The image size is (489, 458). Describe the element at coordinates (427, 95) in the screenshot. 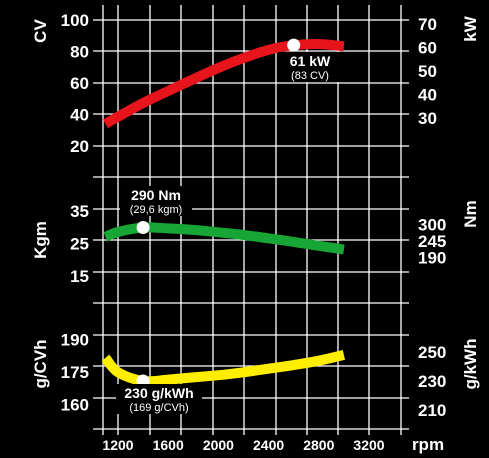

I see `right-tick-label: 40` at that location.